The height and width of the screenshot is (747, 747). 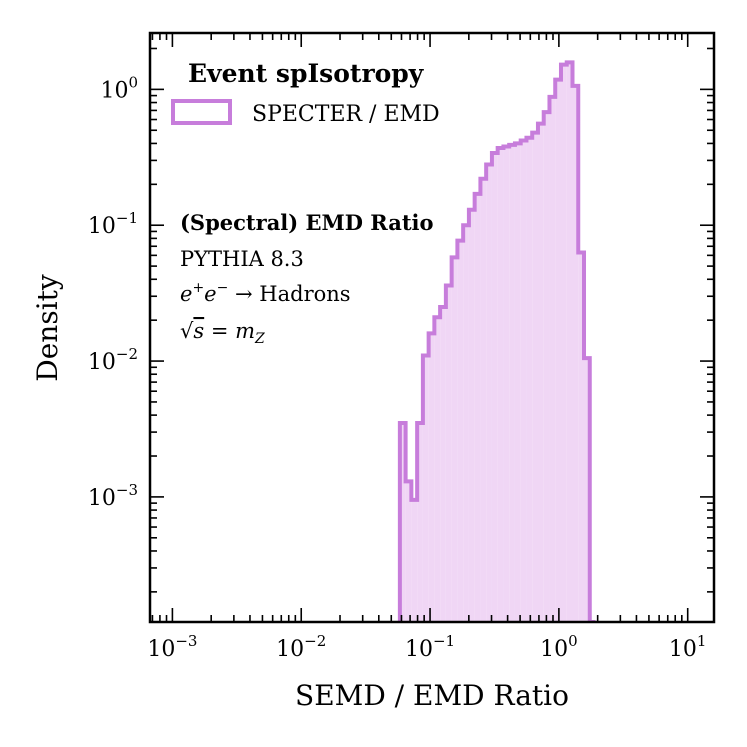 What do you see at coordinates (305, 93) in the screenshot?
I see `legend: Event spIsotropy SPECTER / EMD` at bounding box center [305, 93].